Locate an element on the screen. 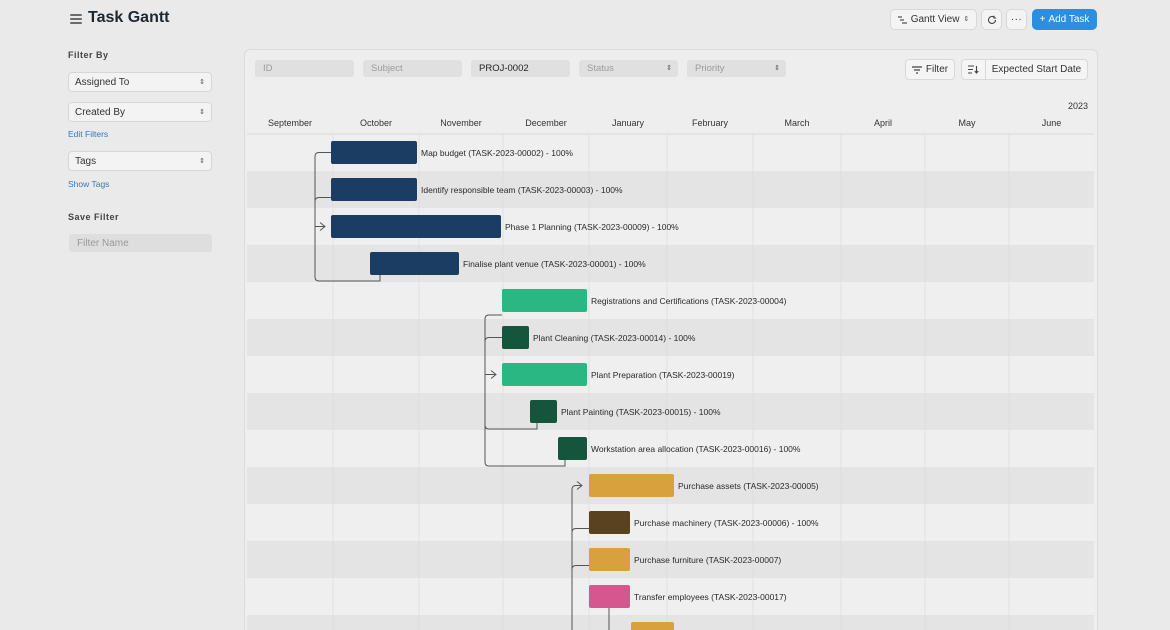 This screenshot has width=1170, height=630. month-label: April is located at coordinates (883, 123).